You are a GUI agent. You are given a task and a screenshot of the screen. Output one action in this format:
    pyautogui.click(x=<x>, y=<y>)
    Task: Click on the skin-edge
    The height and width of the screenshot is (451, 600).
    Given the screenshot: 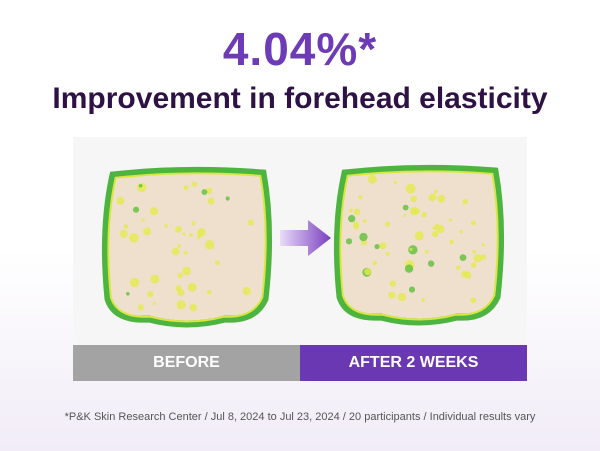 What is the action you would take?
    pyautogui.click(x=187, y=247)
    